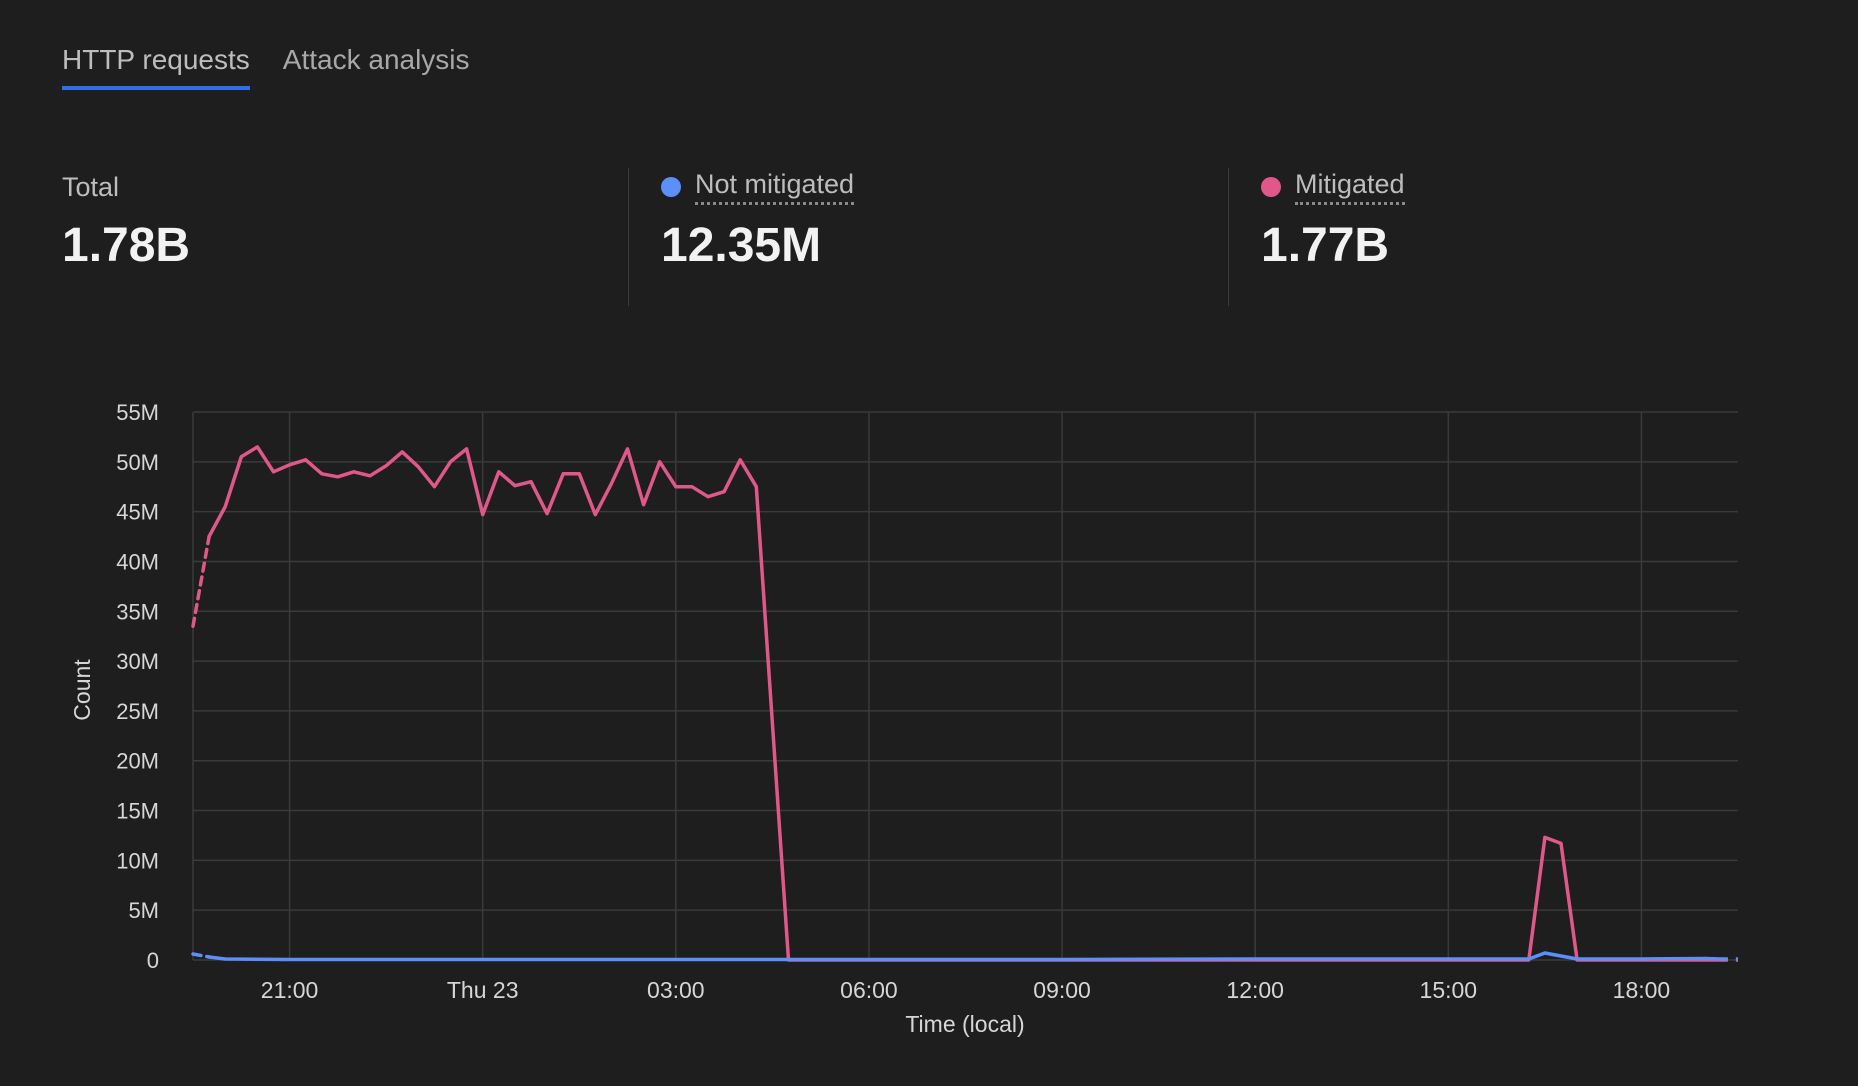 The image size is (1858, 1086). Describe the element at coordinates (1642, 990) in the screenshot. I see `x-tick-label: 18:00` at that location.